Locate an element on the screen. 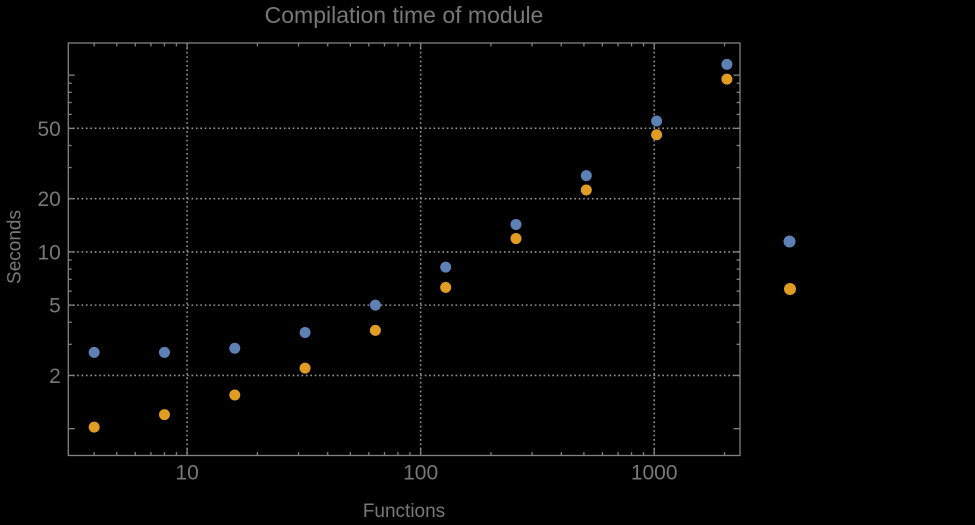  y-tick-label: 50 is located at coordinates (48, 129).